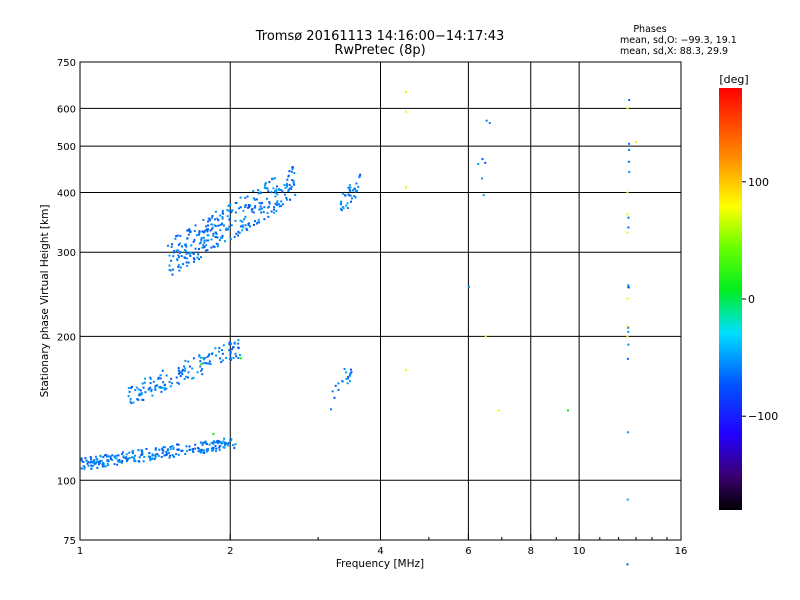 The image size is (800, 600). Describe the element at coordinates (380, 551) in the screenshot. I see `x-tick-label: 4` at that location.